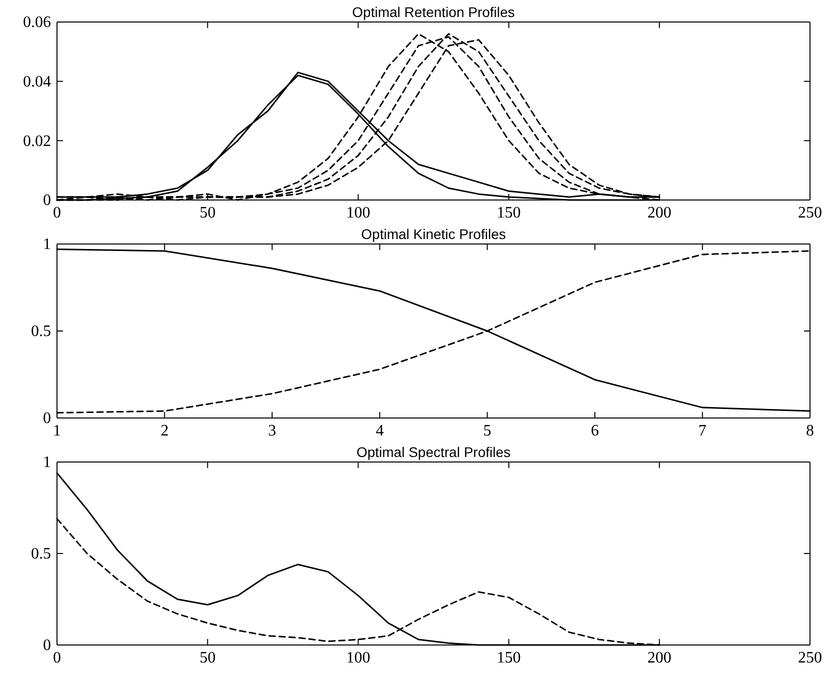  What do you see at coordinates (380, 431) in the screenshot?
I see `x-tick-label: 4` at bounding box center [380, 431].